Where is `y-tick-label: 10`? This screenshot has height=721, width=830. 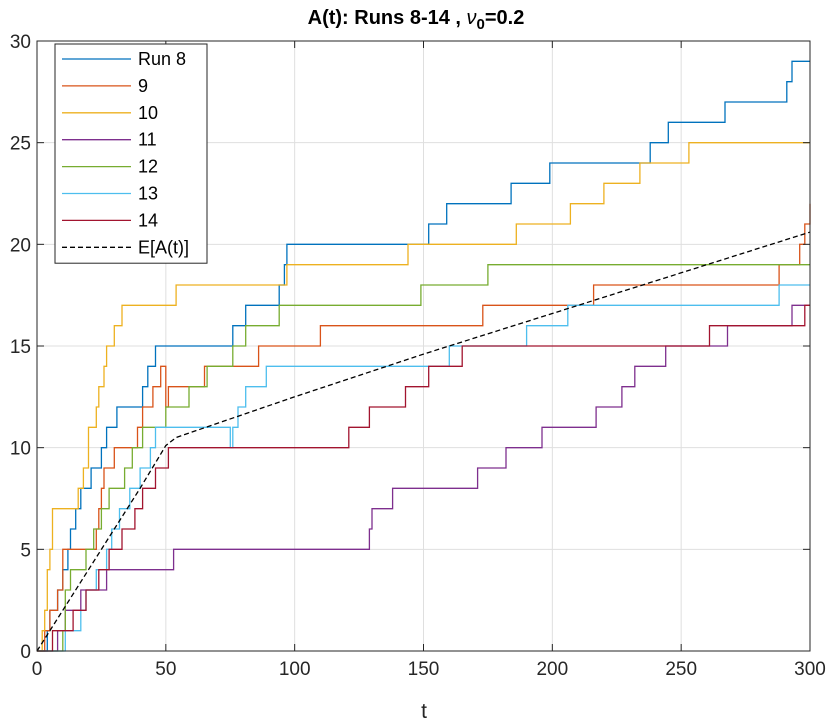
y-tick-label: 10 is located at coordinates (20, 449).